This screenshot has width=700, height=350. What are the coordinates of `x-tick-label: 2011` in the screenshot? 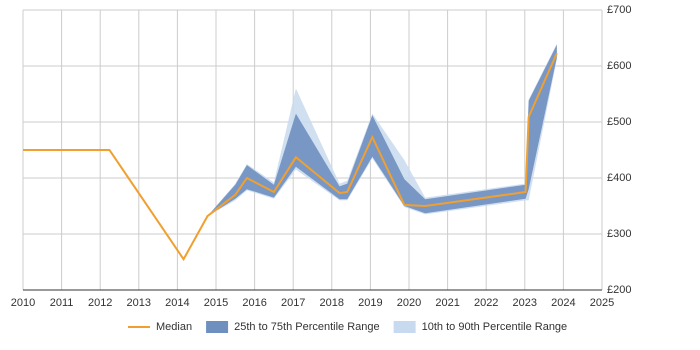 It's located at (62, 303).